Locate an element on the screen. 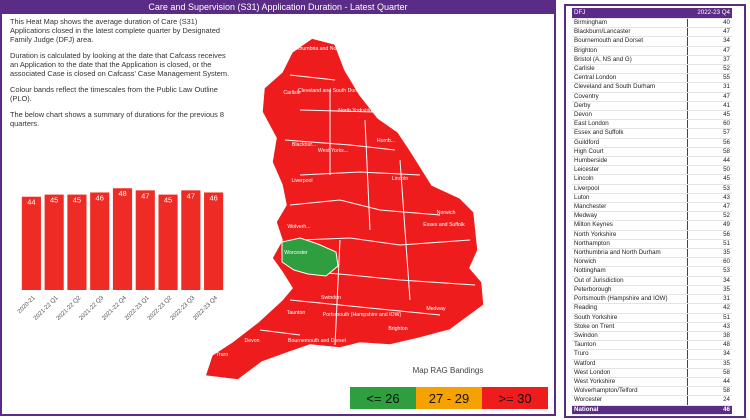  table-row: North Yorkshire 56 is located at coordinates (652, 235).